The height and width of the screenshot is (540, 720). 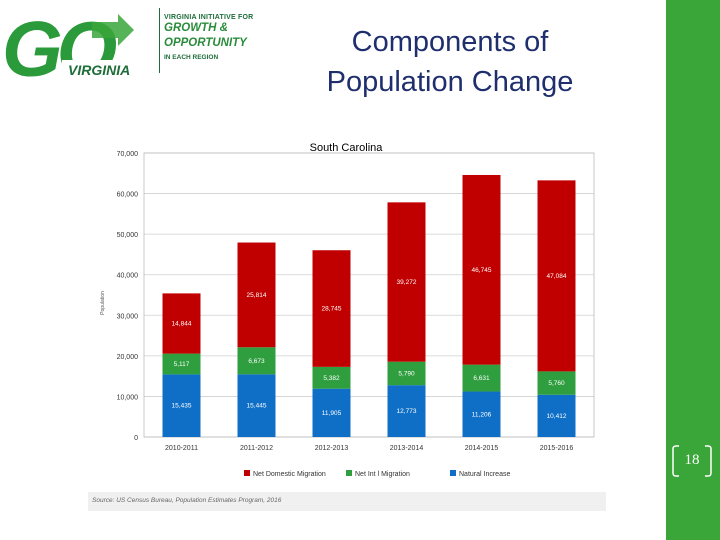 What do you see at coordinates (407, 448) in the screenshot?
I see `x-tick-label: 2013-2014` at bounding box center [407, 448].